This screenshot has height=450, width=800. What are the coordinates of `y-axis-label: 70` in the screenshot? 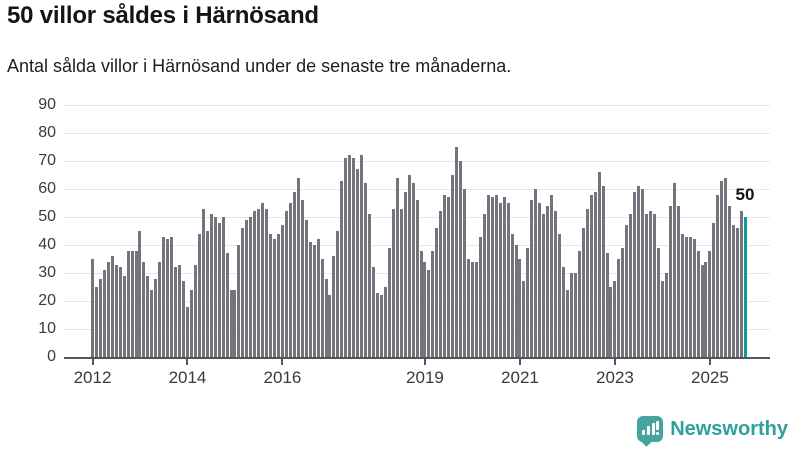 It's located at (47, 160).